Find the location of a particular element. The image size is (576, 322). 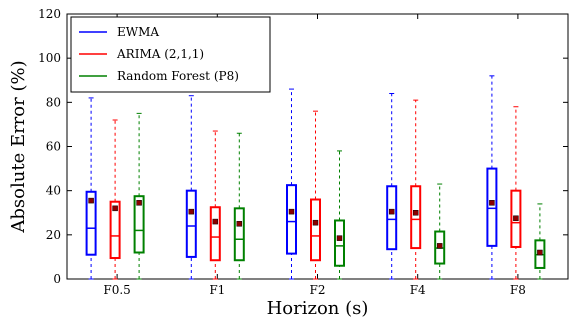

y-tick-label: 80 is located at coordinates (53, 102).